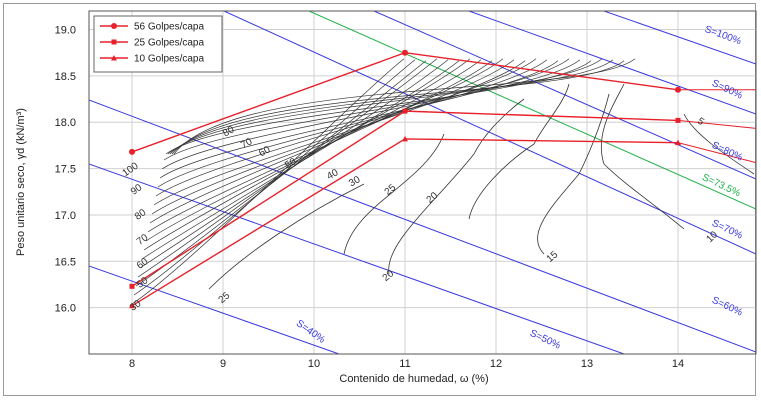 This screenshot has width=761, height=401. What do you see at coordinates (310, 332) in the screenshot?
I see `saturation-label: S=40%` at bounding box center [310, 332].